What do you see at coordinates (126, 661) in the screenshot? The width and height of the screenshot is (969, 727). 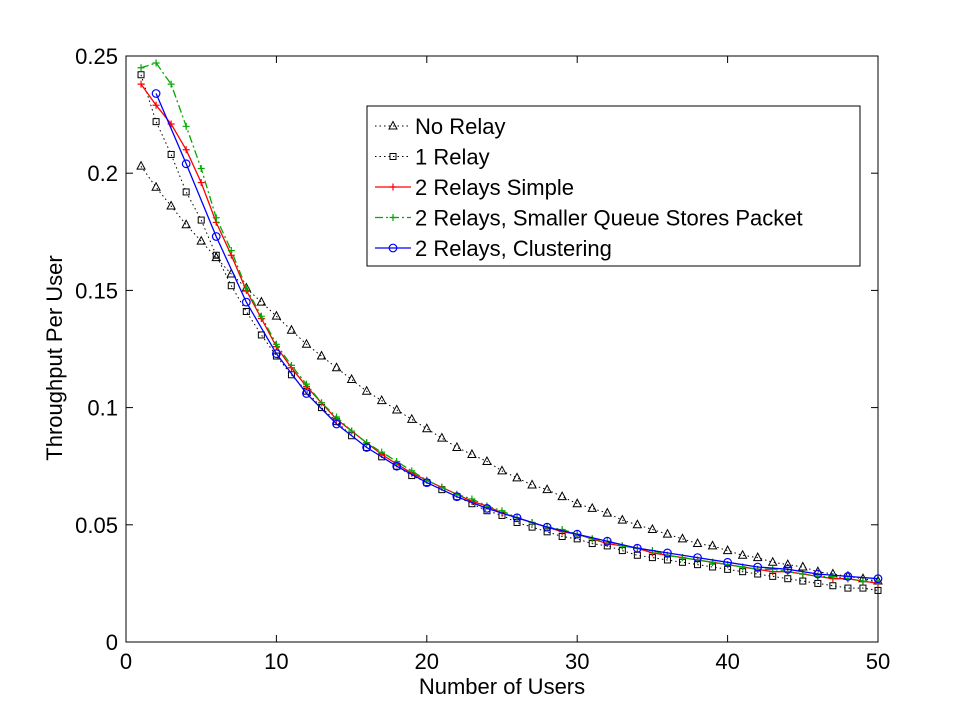 I see `x-tick-label: 0` at bounding box center [126, 661].